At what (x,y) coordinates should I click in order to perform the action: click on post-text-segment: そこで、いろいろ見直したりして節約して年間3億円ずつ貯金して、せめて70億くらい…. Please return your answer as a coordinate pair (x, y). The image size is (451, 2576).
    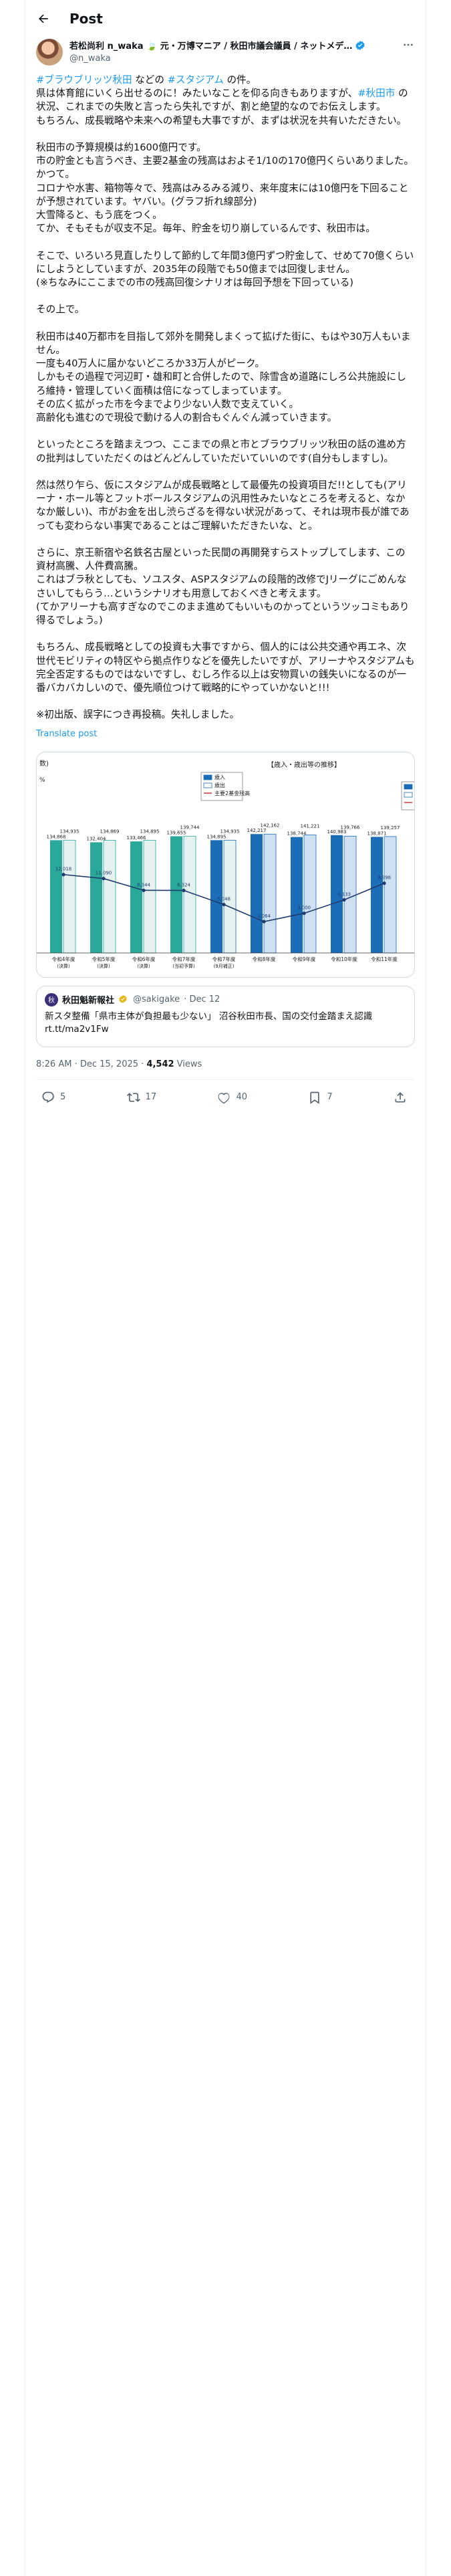
    Looking at the image, I should click on (225, 262).